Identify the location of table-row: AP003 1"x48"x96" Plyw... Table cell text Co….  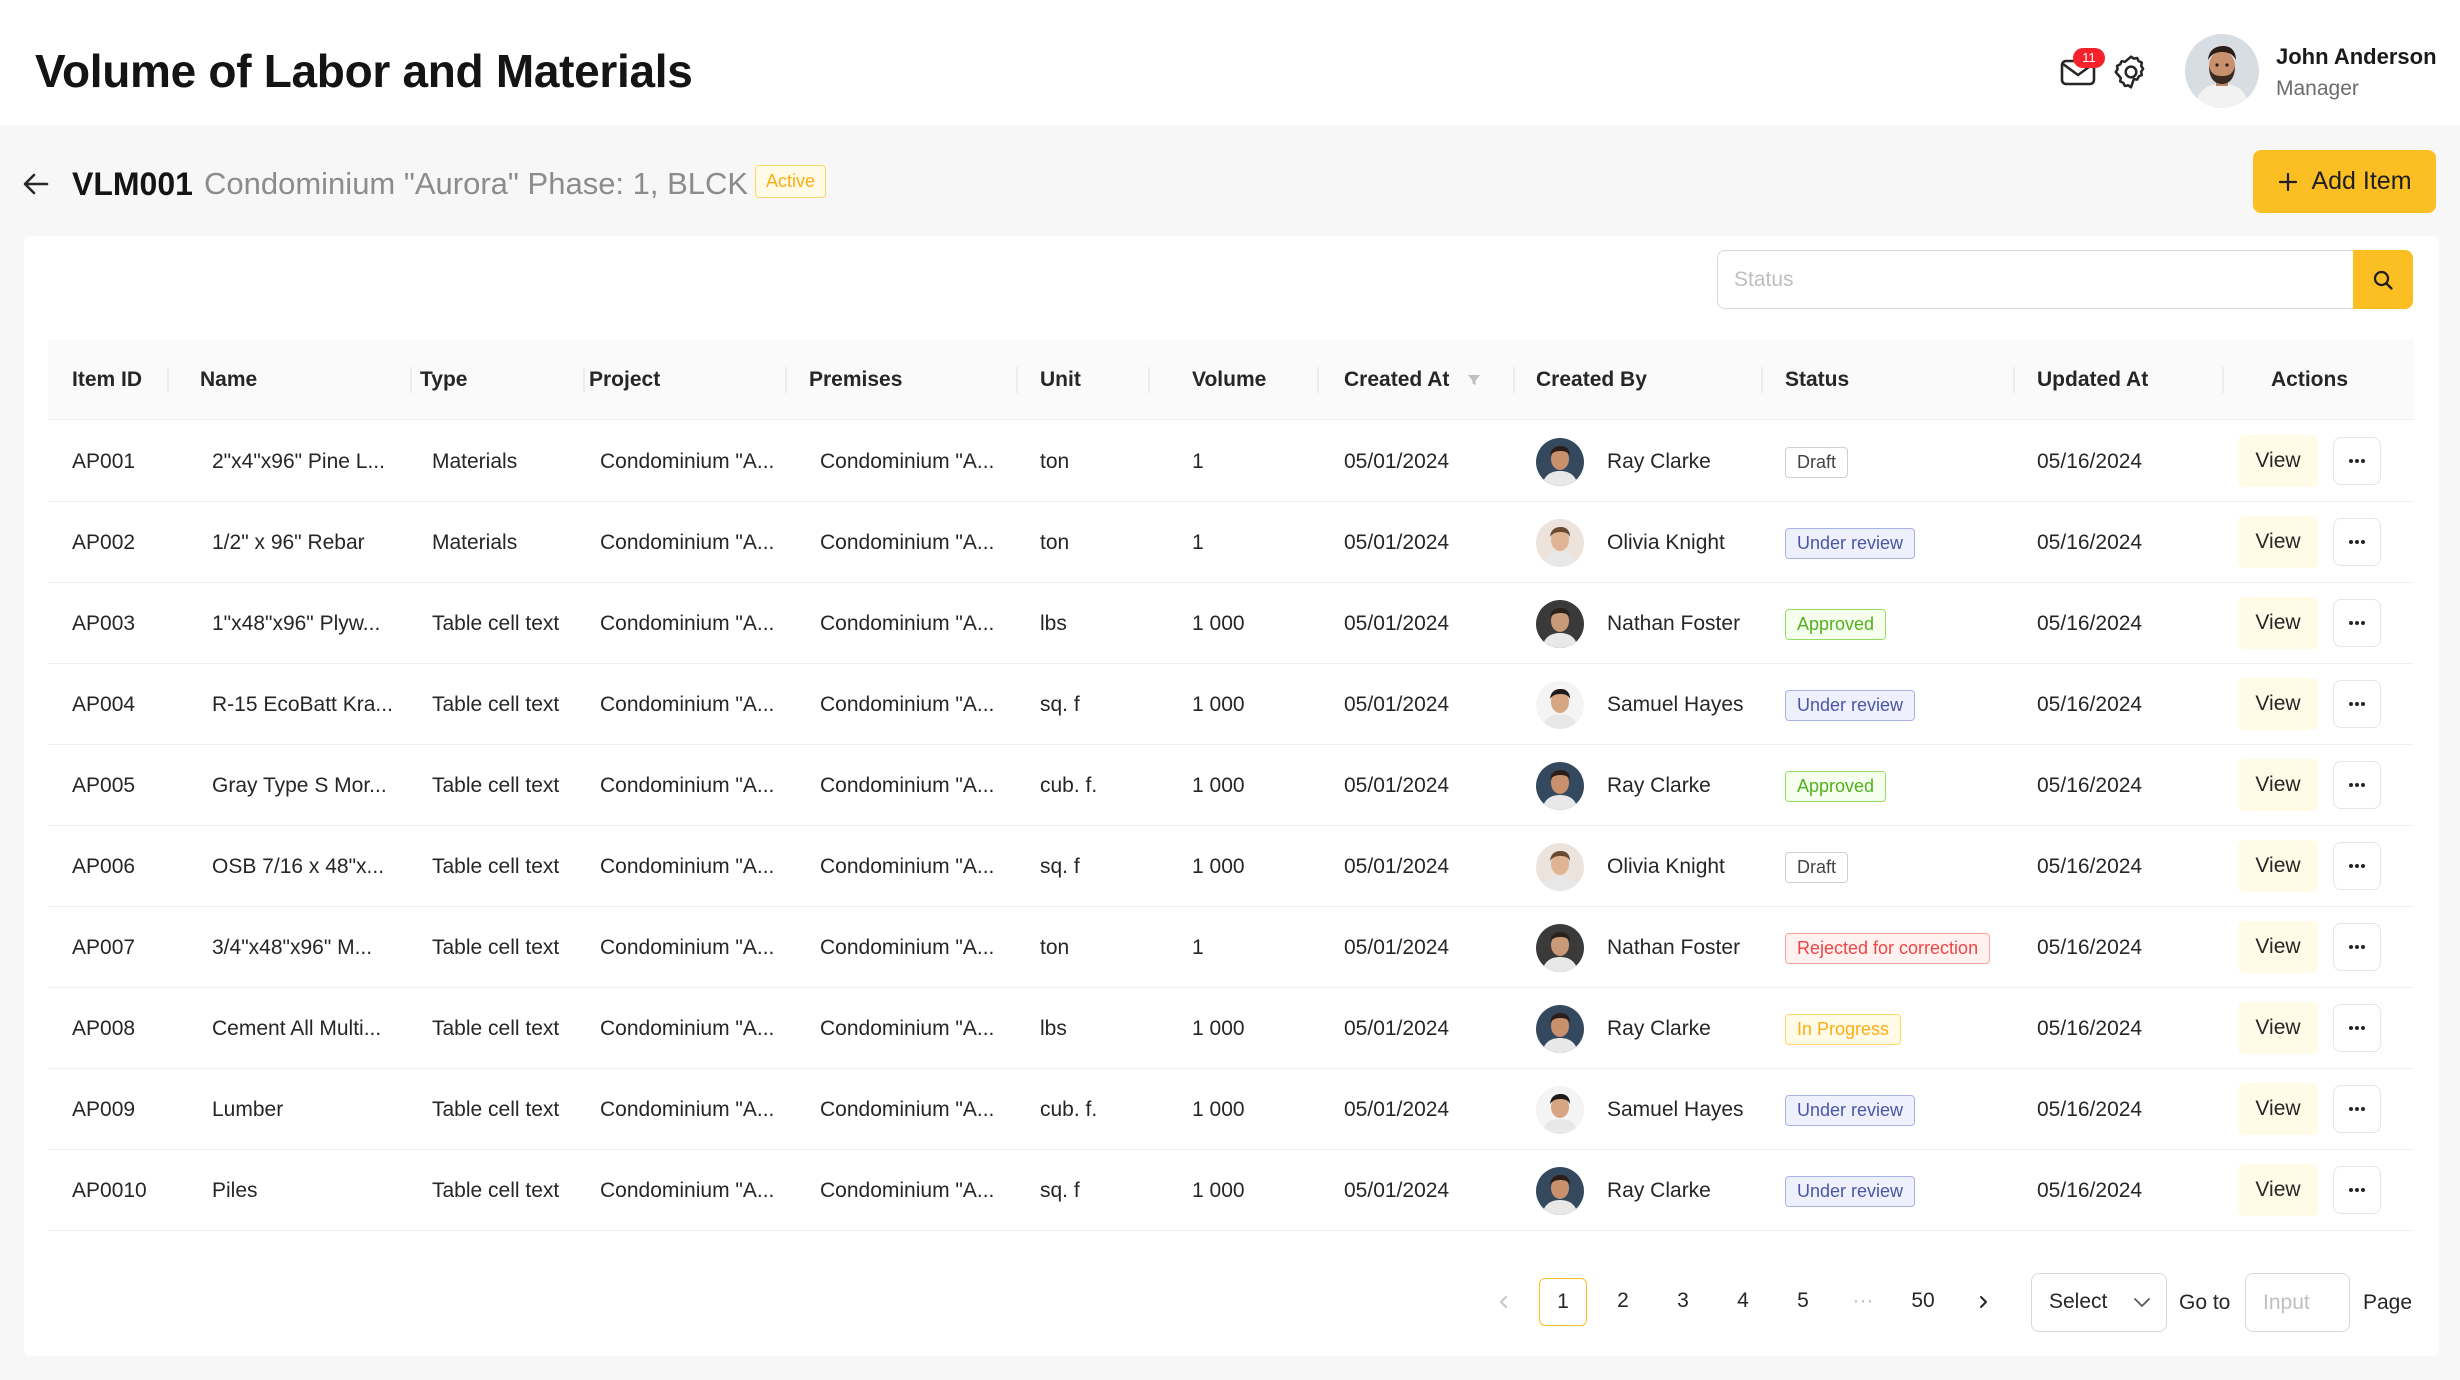
(1231, 623).